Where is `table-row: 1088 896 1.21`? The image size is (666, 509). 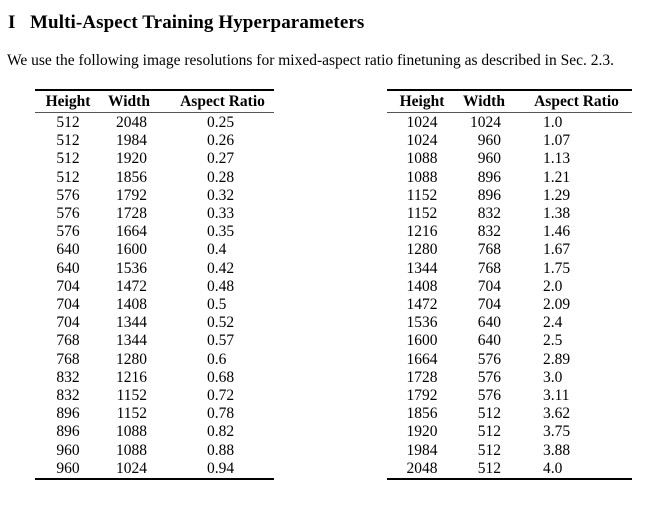 table-row: 1088 896 1.21 is located at coordinates (509, 178).